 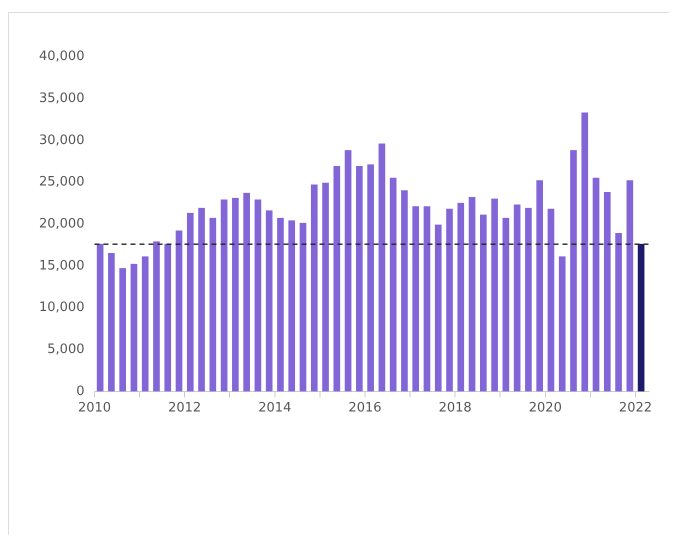 What do you see at coordinates (61, 140) in the screenshot?
I see `y-tick-label: 30,000` at bounding box center [61, 140].